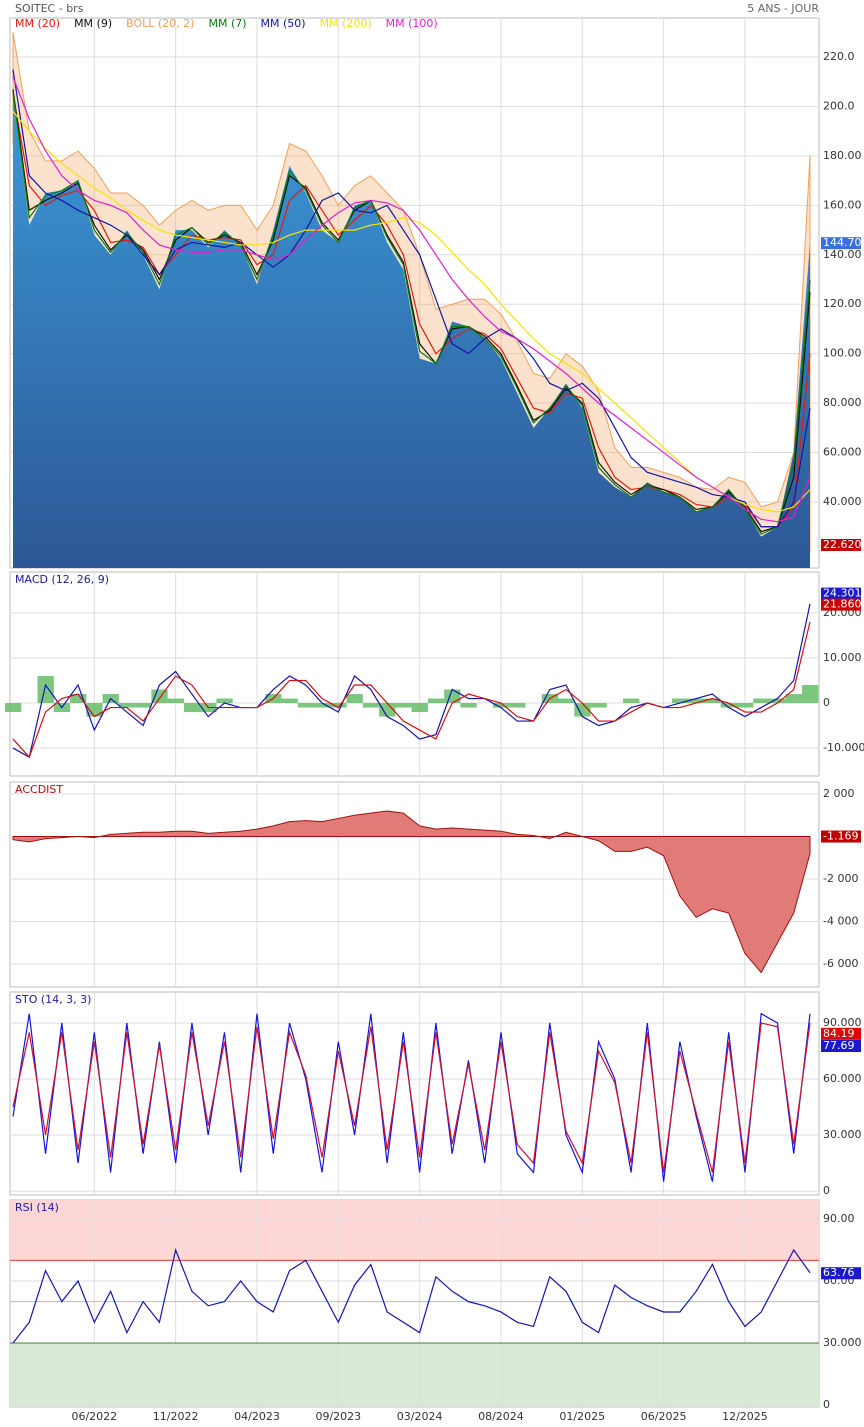 The image size is (864, 1427). Describe the element at coordinates (783, 8) in the screenshot. I see `subtitle: 5 ANS - JOUR` at that location.